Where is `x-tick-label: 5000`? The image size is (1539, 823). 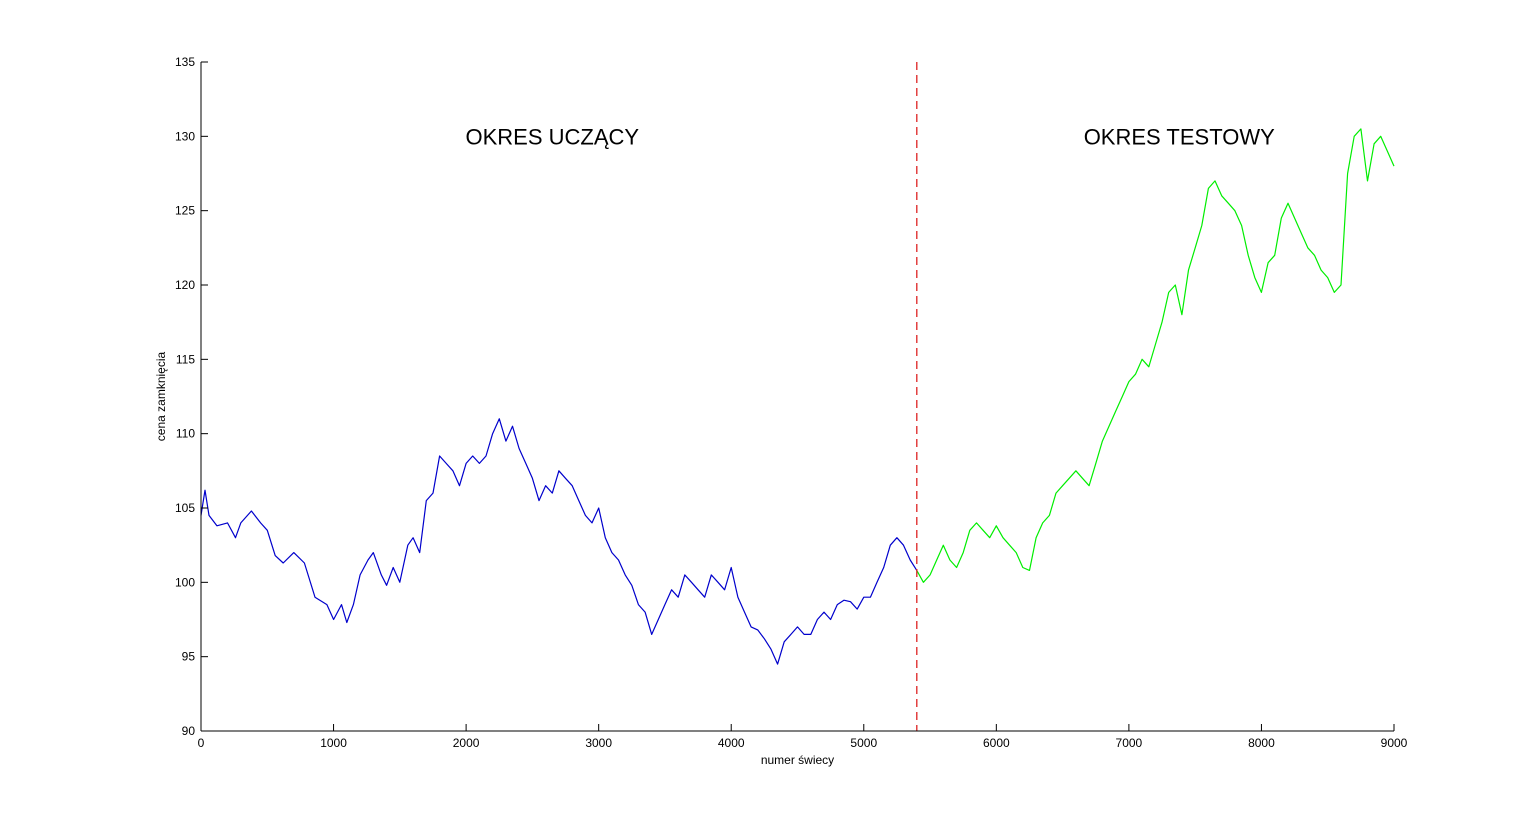
x-tick-label: 5000 is located at coordinates (863, 743).